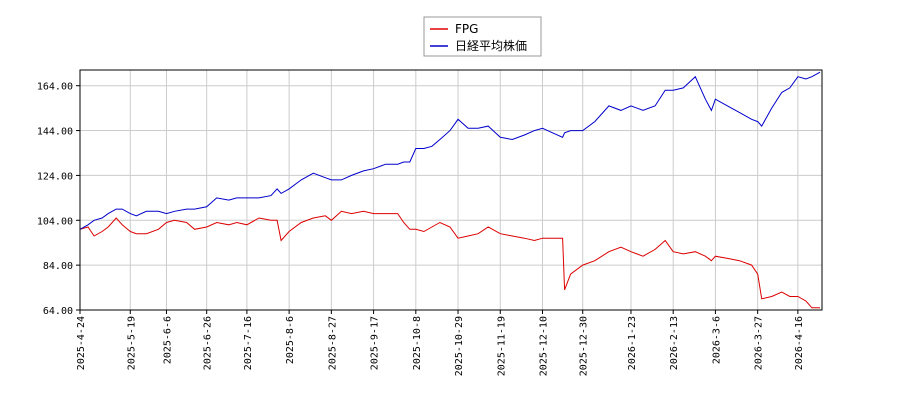  Describe the element at coordinates (375, 343) in the screenshot. I see `x-tick-label: 2025-9-17` at that location.